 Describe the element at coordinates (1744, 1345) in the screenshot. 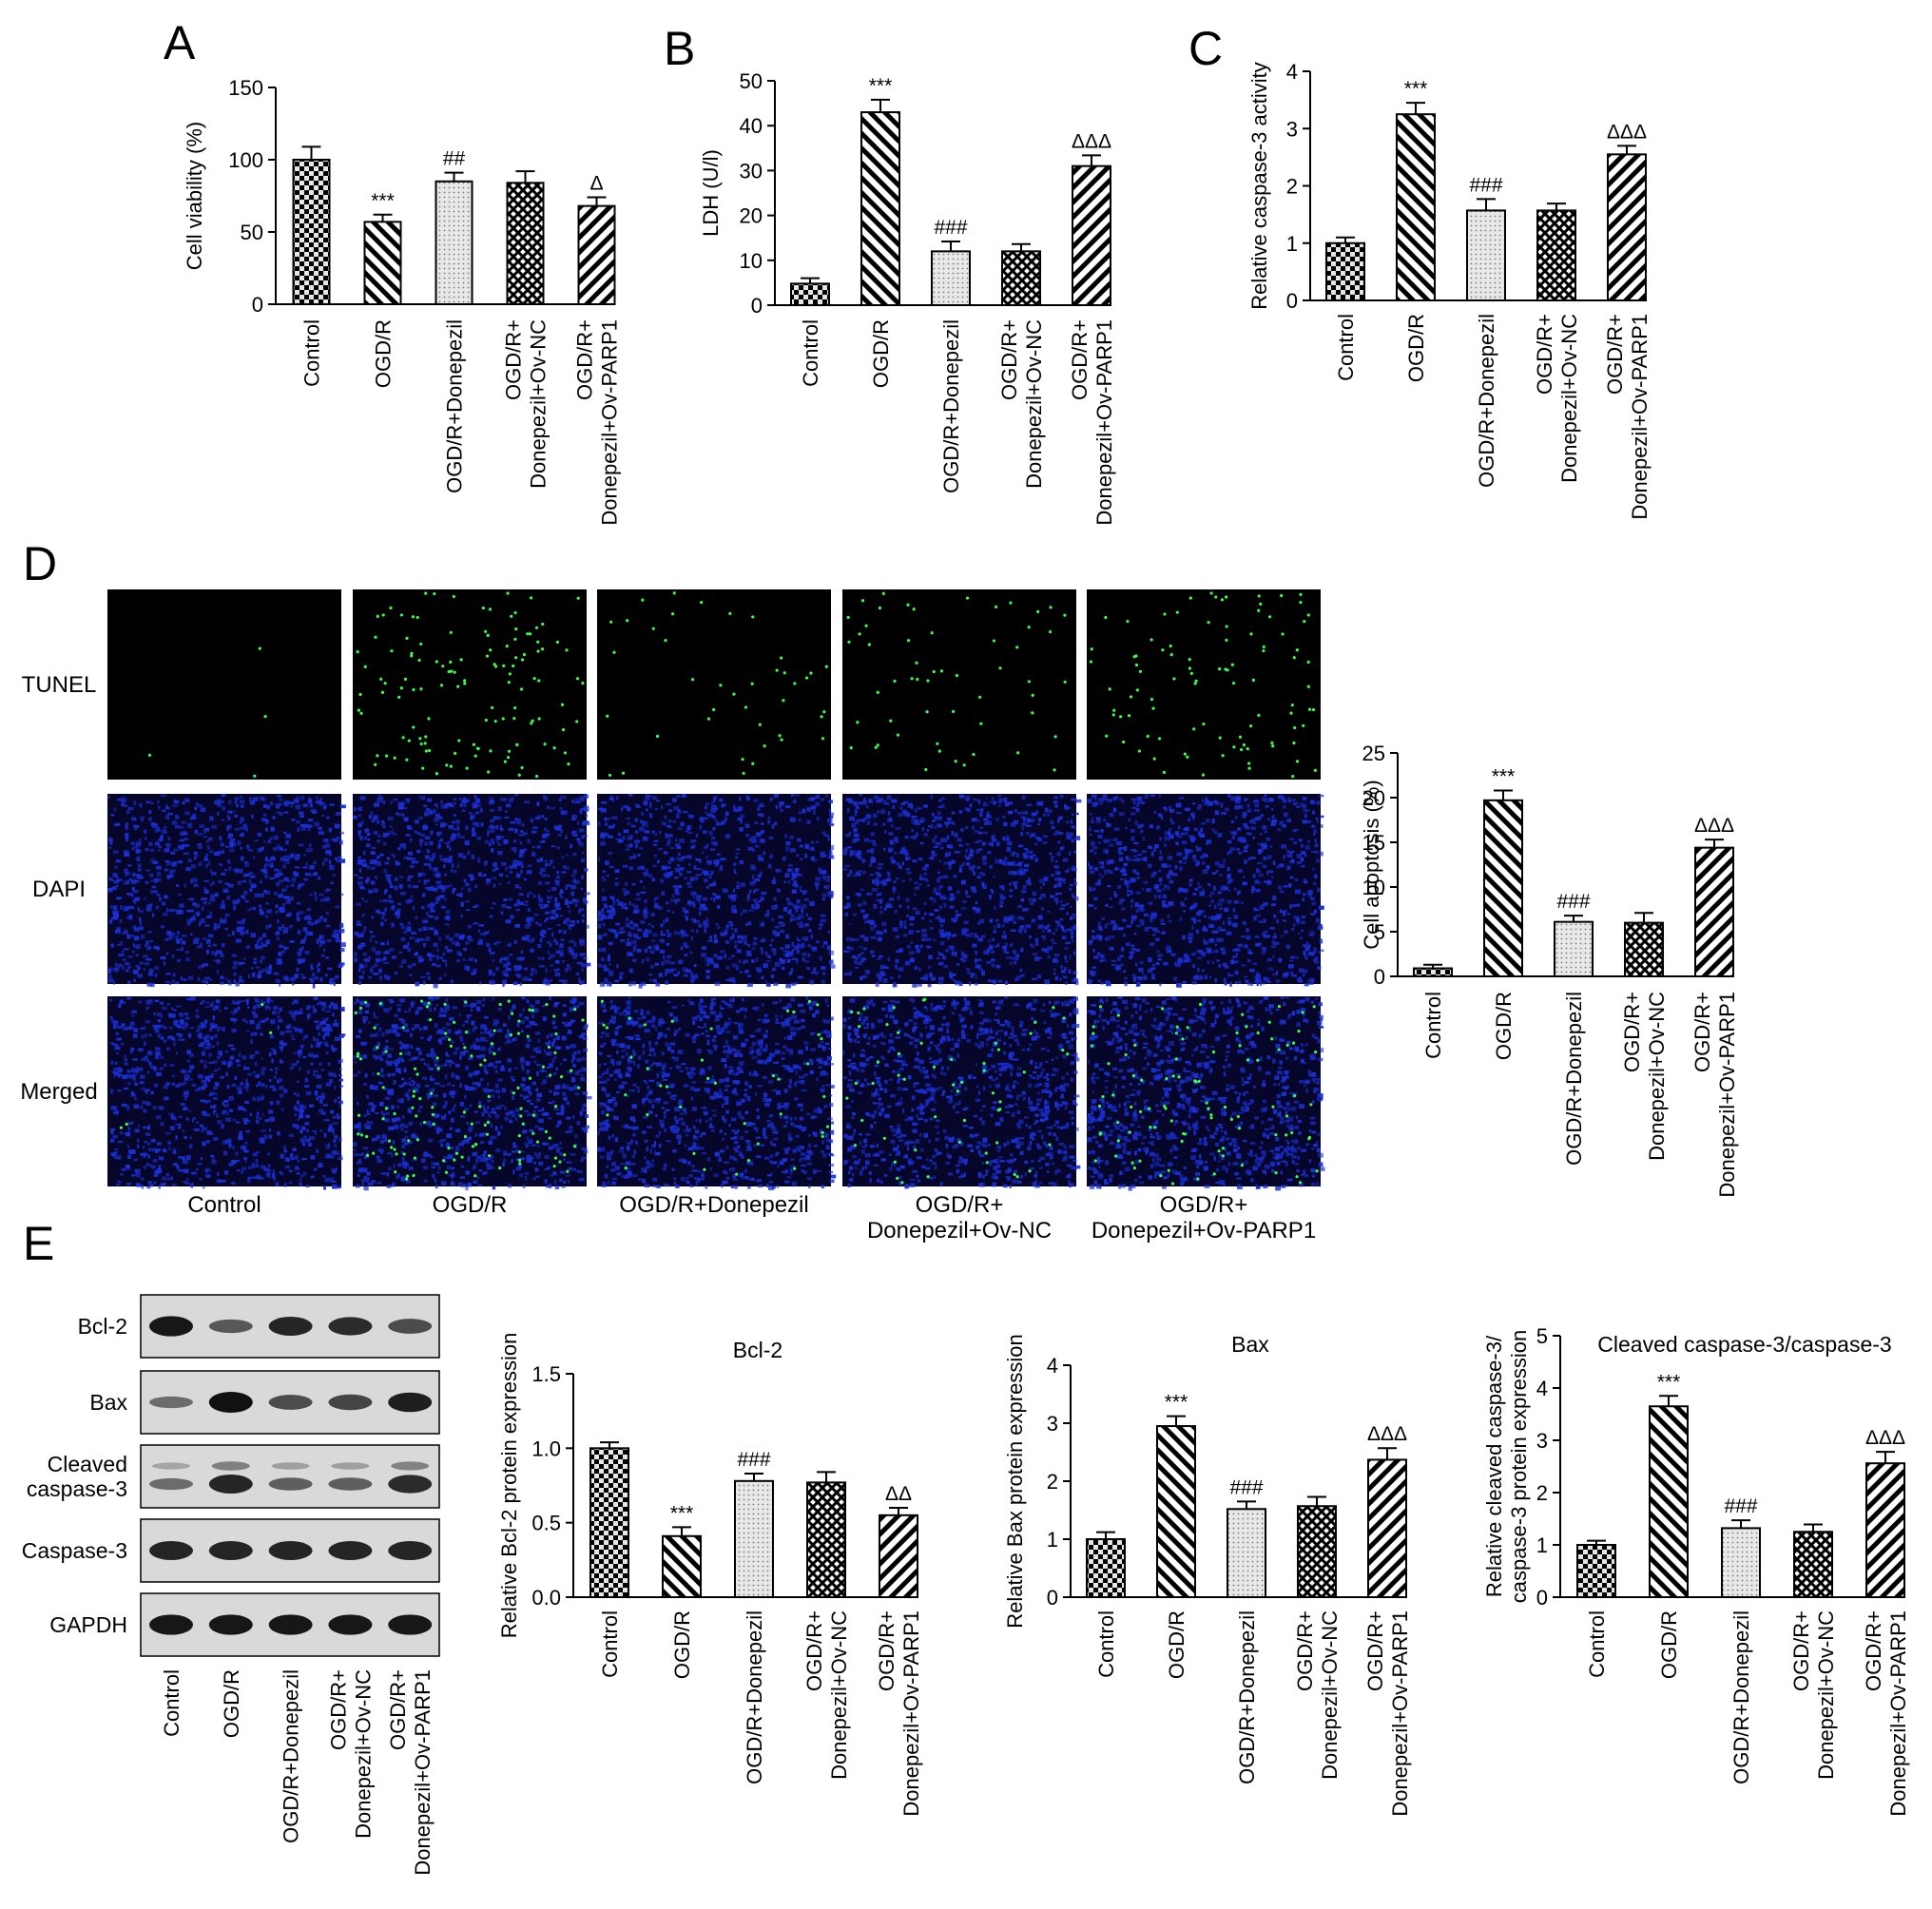

I see `chart-title: Cleaved caspase-3/caspase-3` at that location.